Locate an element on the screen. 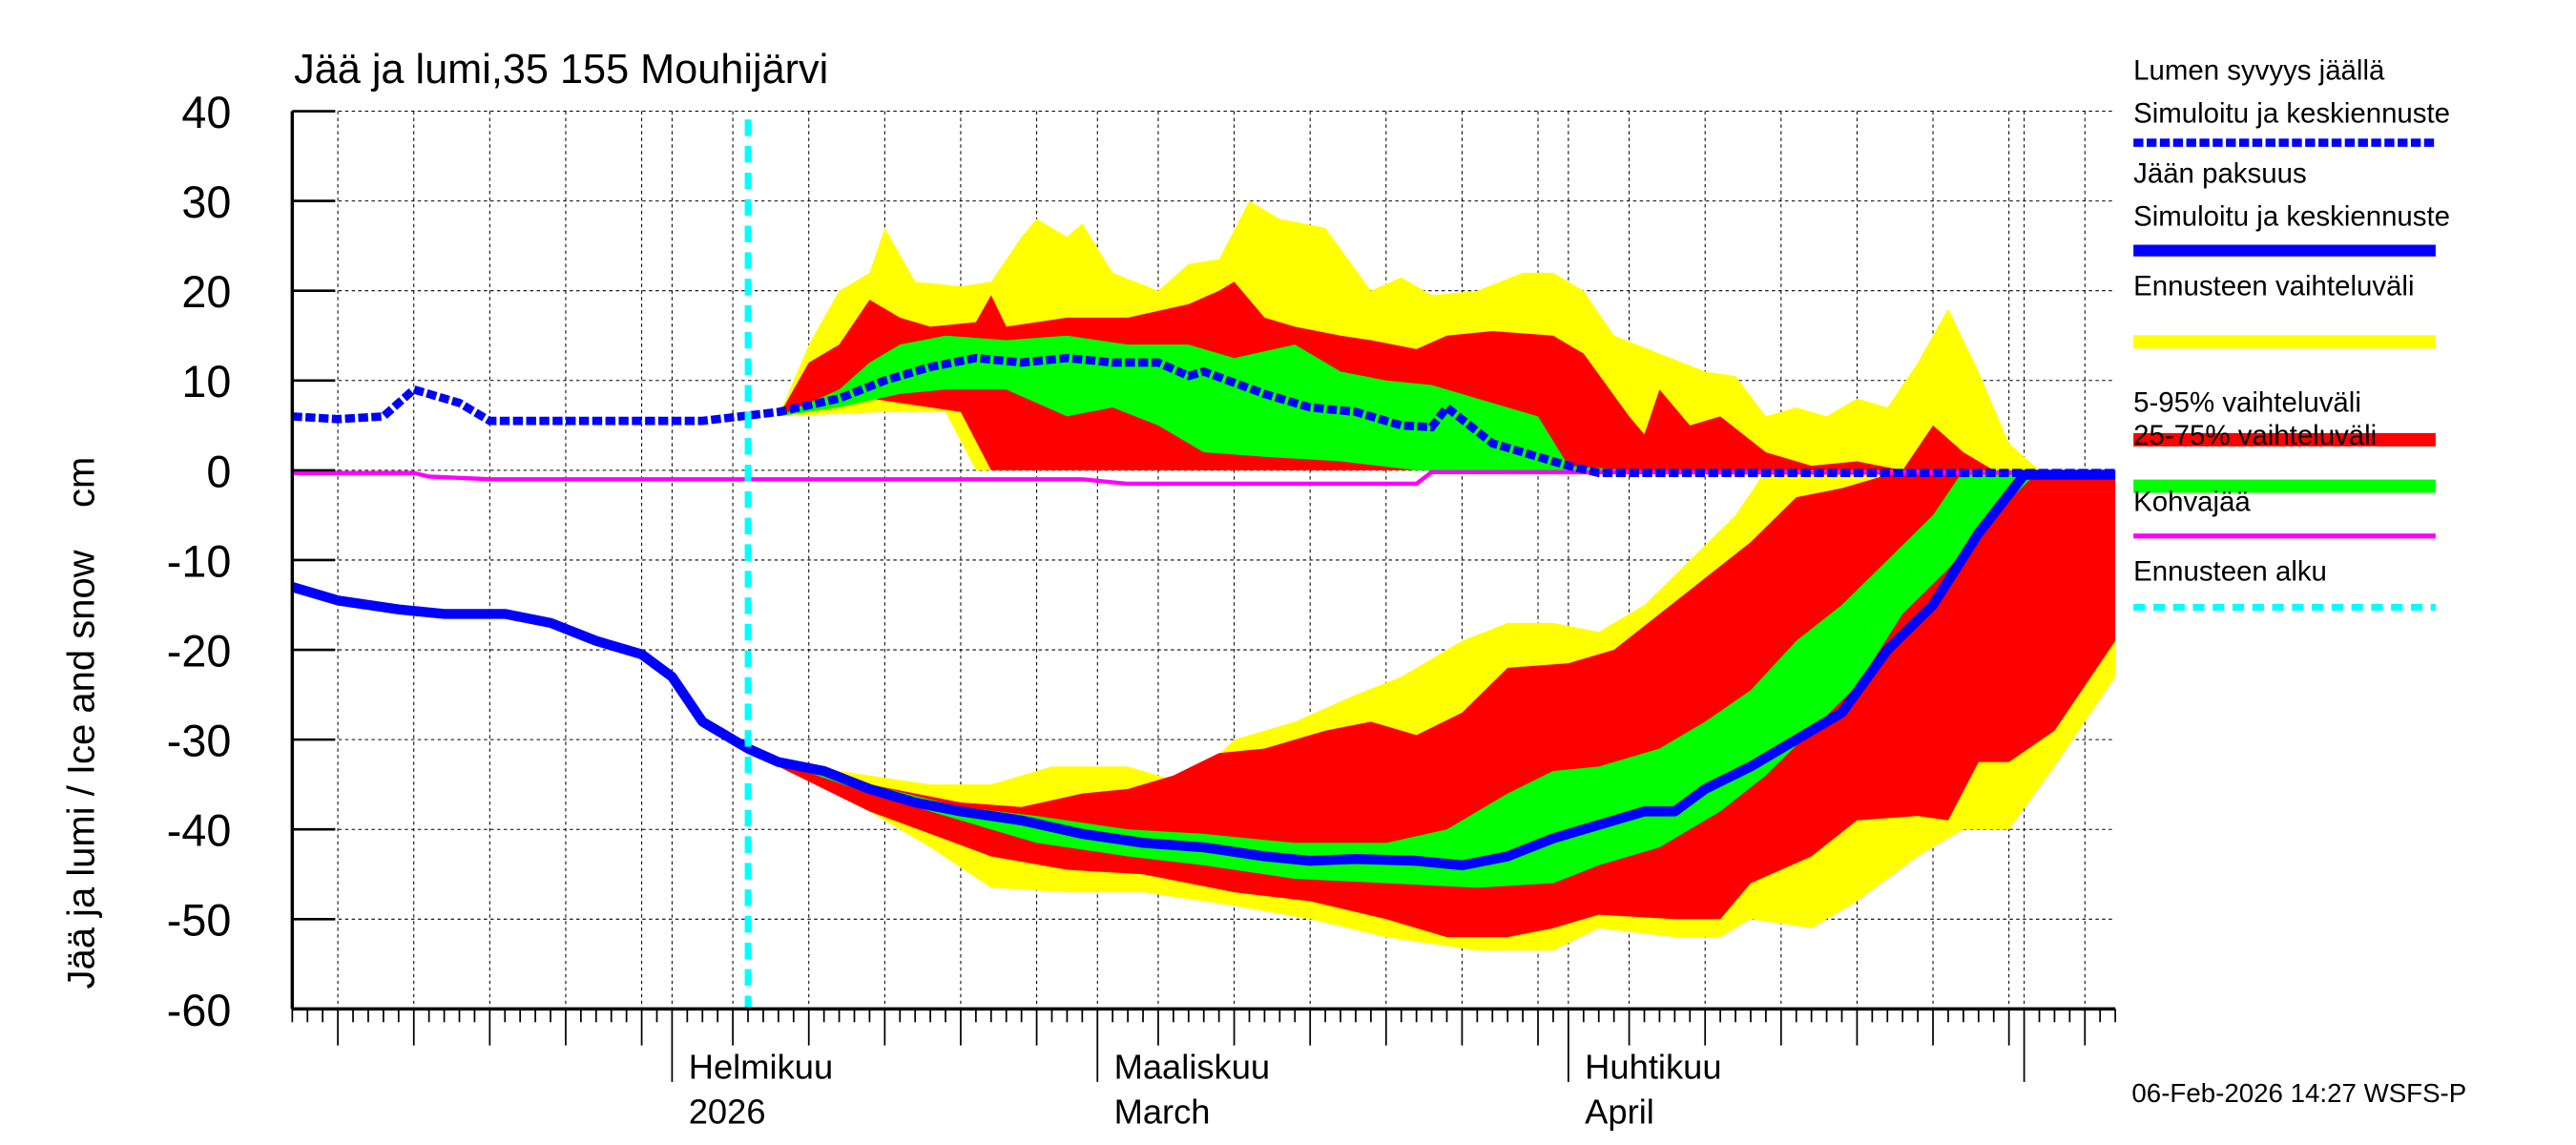  legend-label: 25-75% vaihteluväli is located at coordinates (2255, 435).